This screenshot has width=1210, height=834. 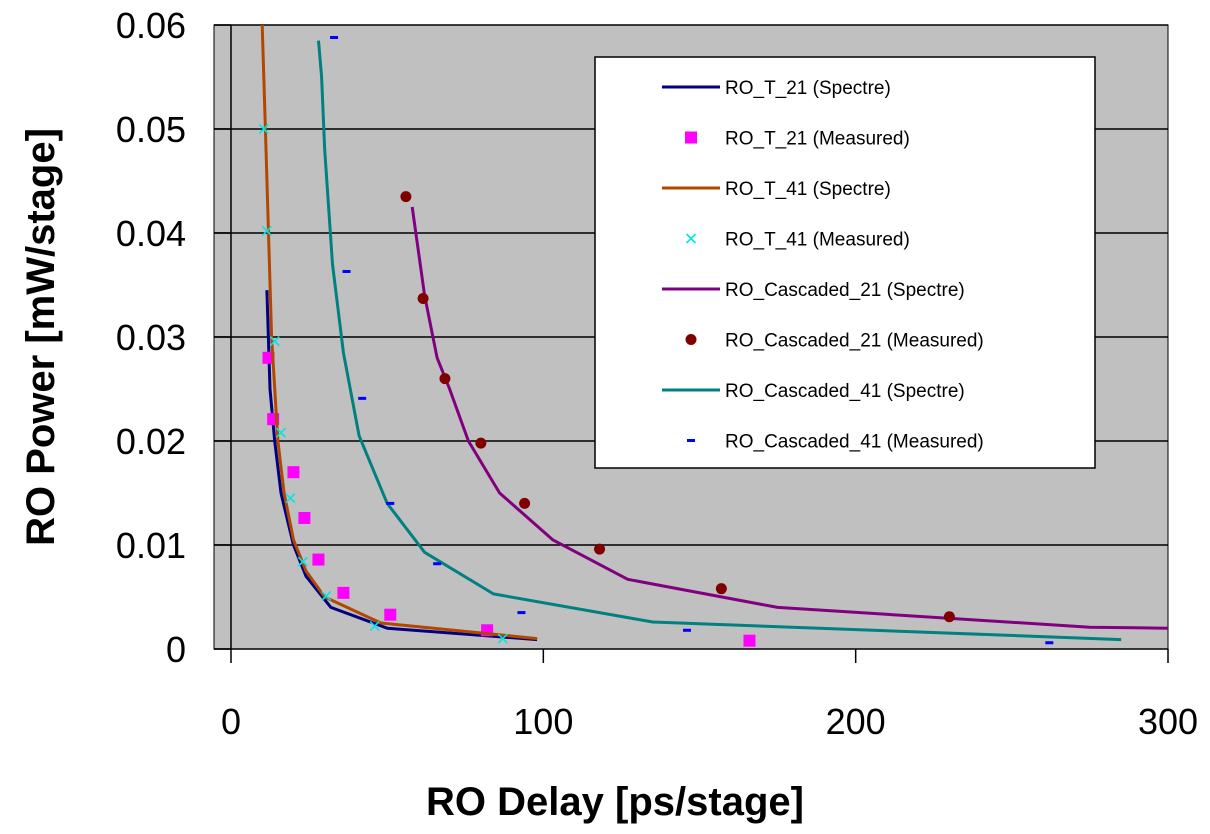 I want to click on y-tick-label-3: 0.03, so click(x=151, y=337).